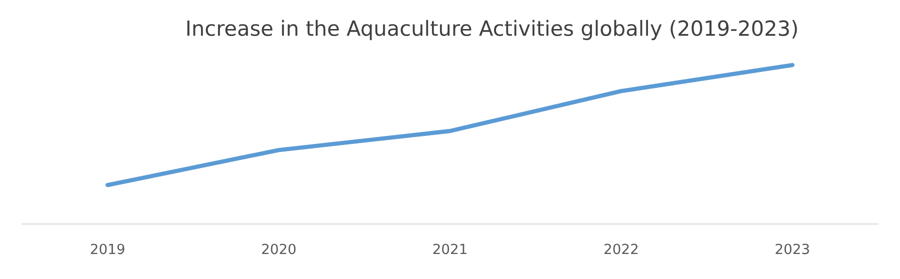 The width and height of the screenshot is (900, 279). I want to click on x-tick-label: 2019, so click(107, 249).